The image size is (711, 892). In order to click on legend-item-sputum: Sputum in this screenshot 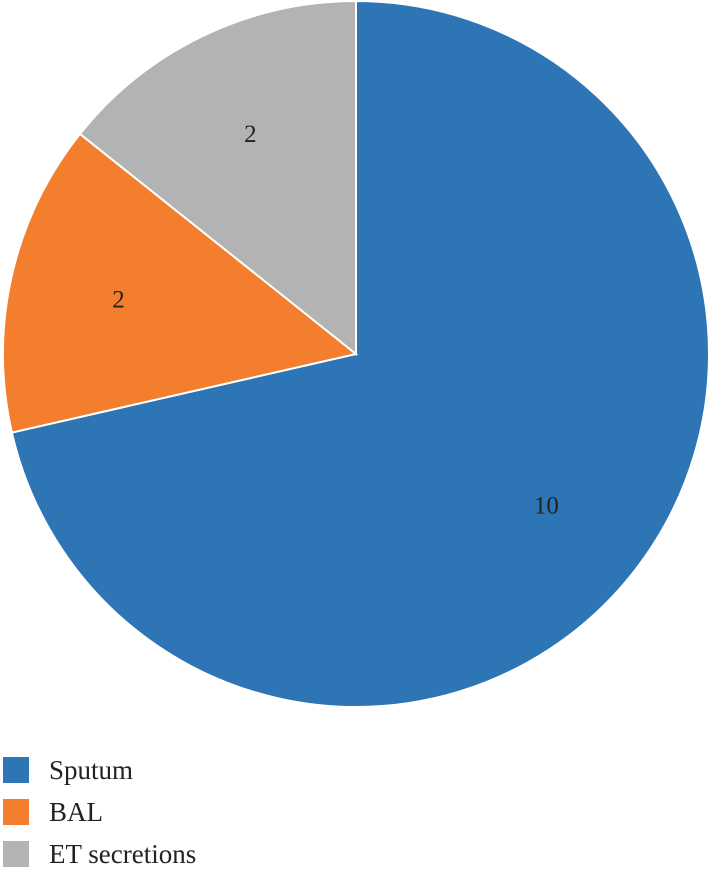, I will do `click(99, 770)`.